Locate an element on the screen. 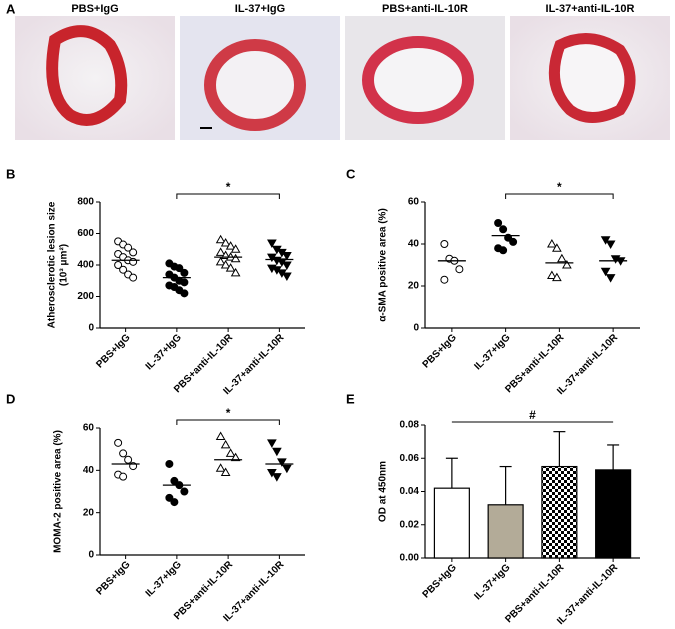 This screenshot has width=675, height=629. y-axis-label: MOMA-2 positive area (%) is located at coordinates (58, 491).